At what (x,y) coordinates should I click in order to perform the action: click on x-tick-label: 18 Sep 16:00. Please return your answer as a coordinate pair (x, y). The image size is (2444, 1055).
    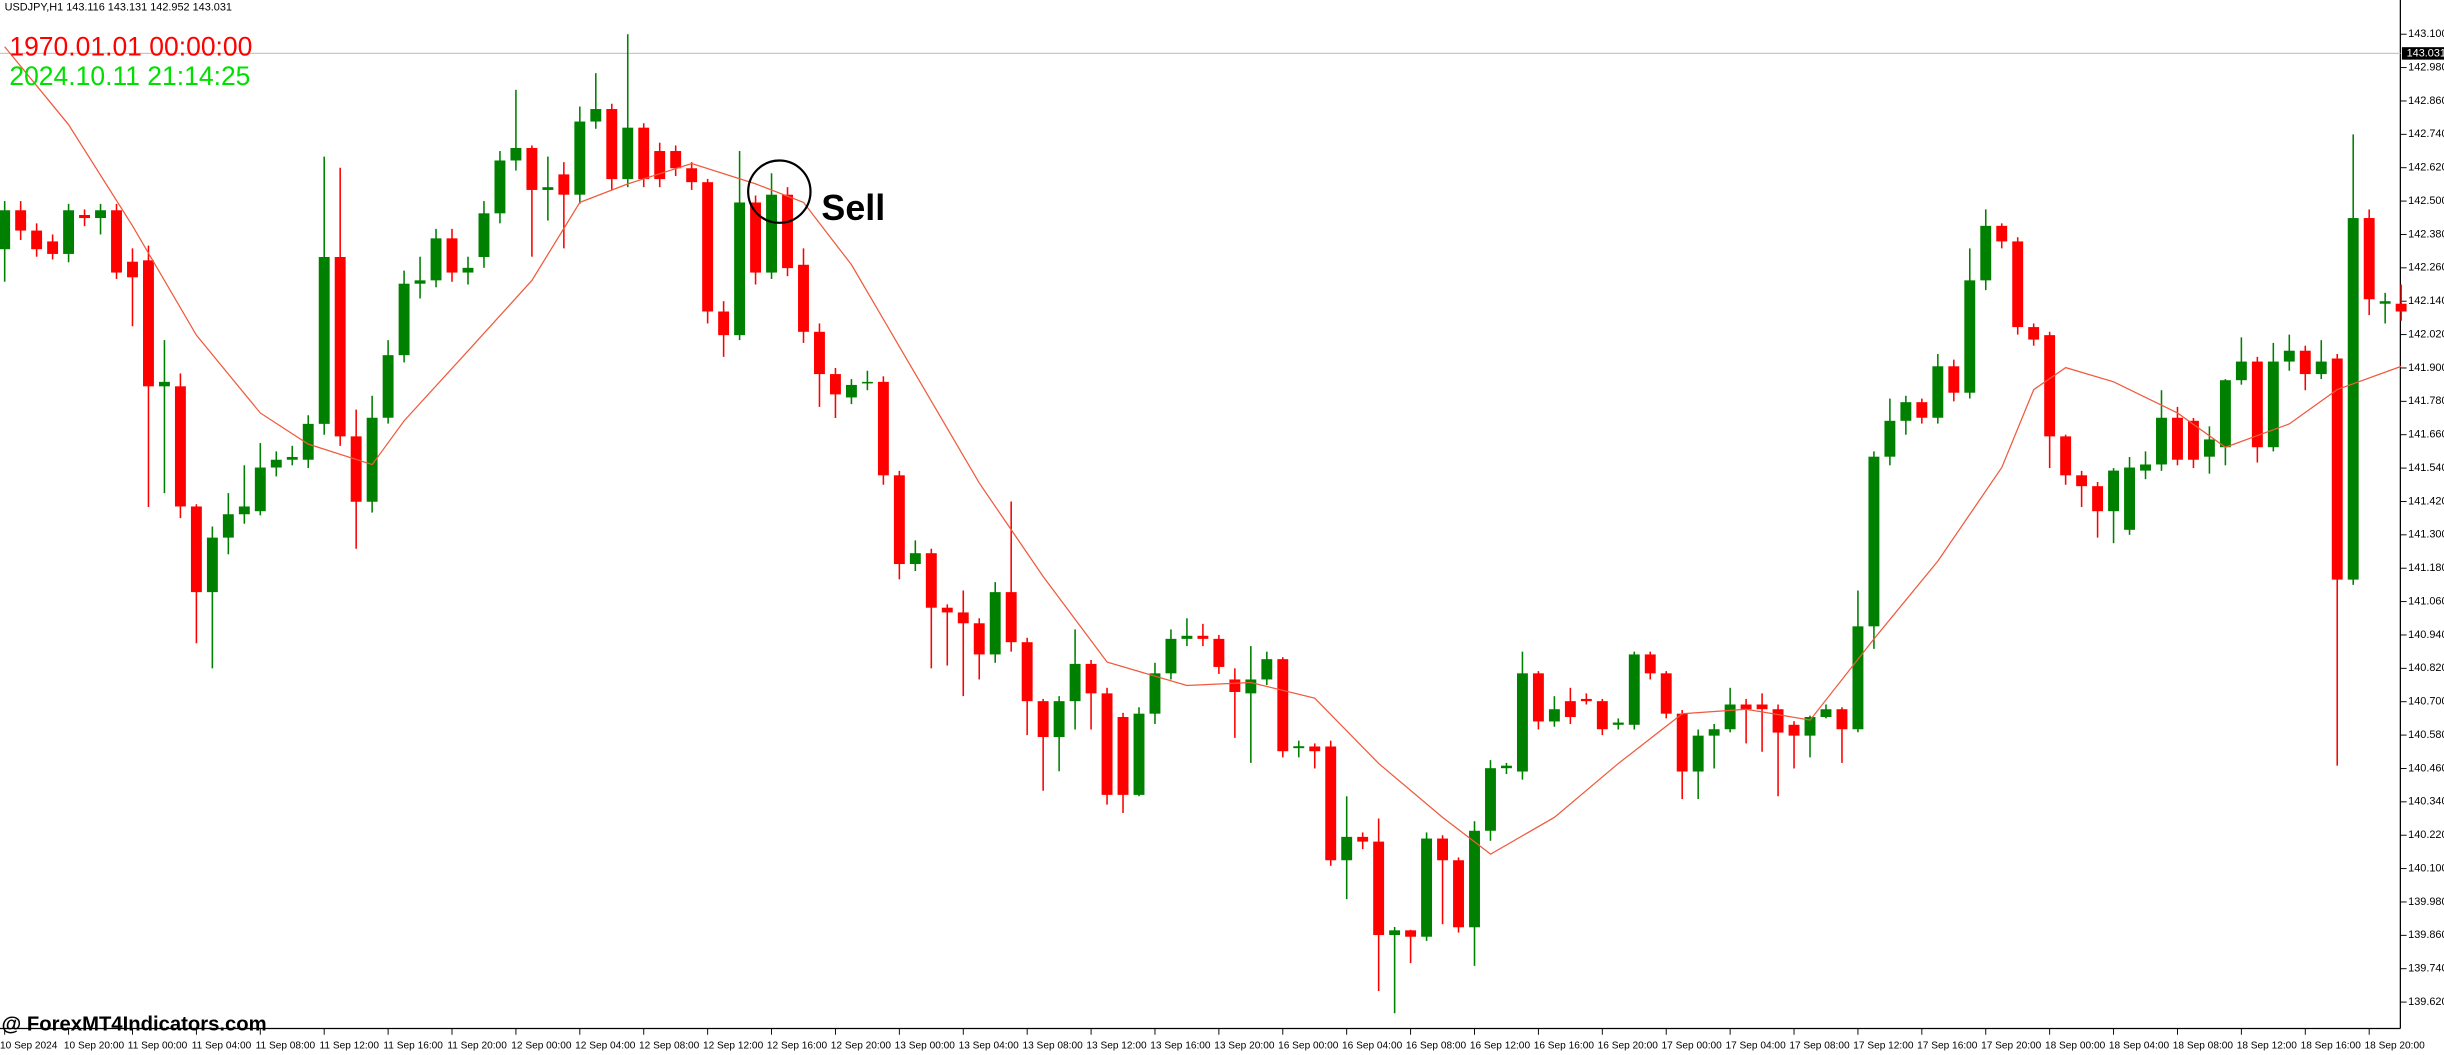
    Looking at the image, I should click on (2331, 1045).